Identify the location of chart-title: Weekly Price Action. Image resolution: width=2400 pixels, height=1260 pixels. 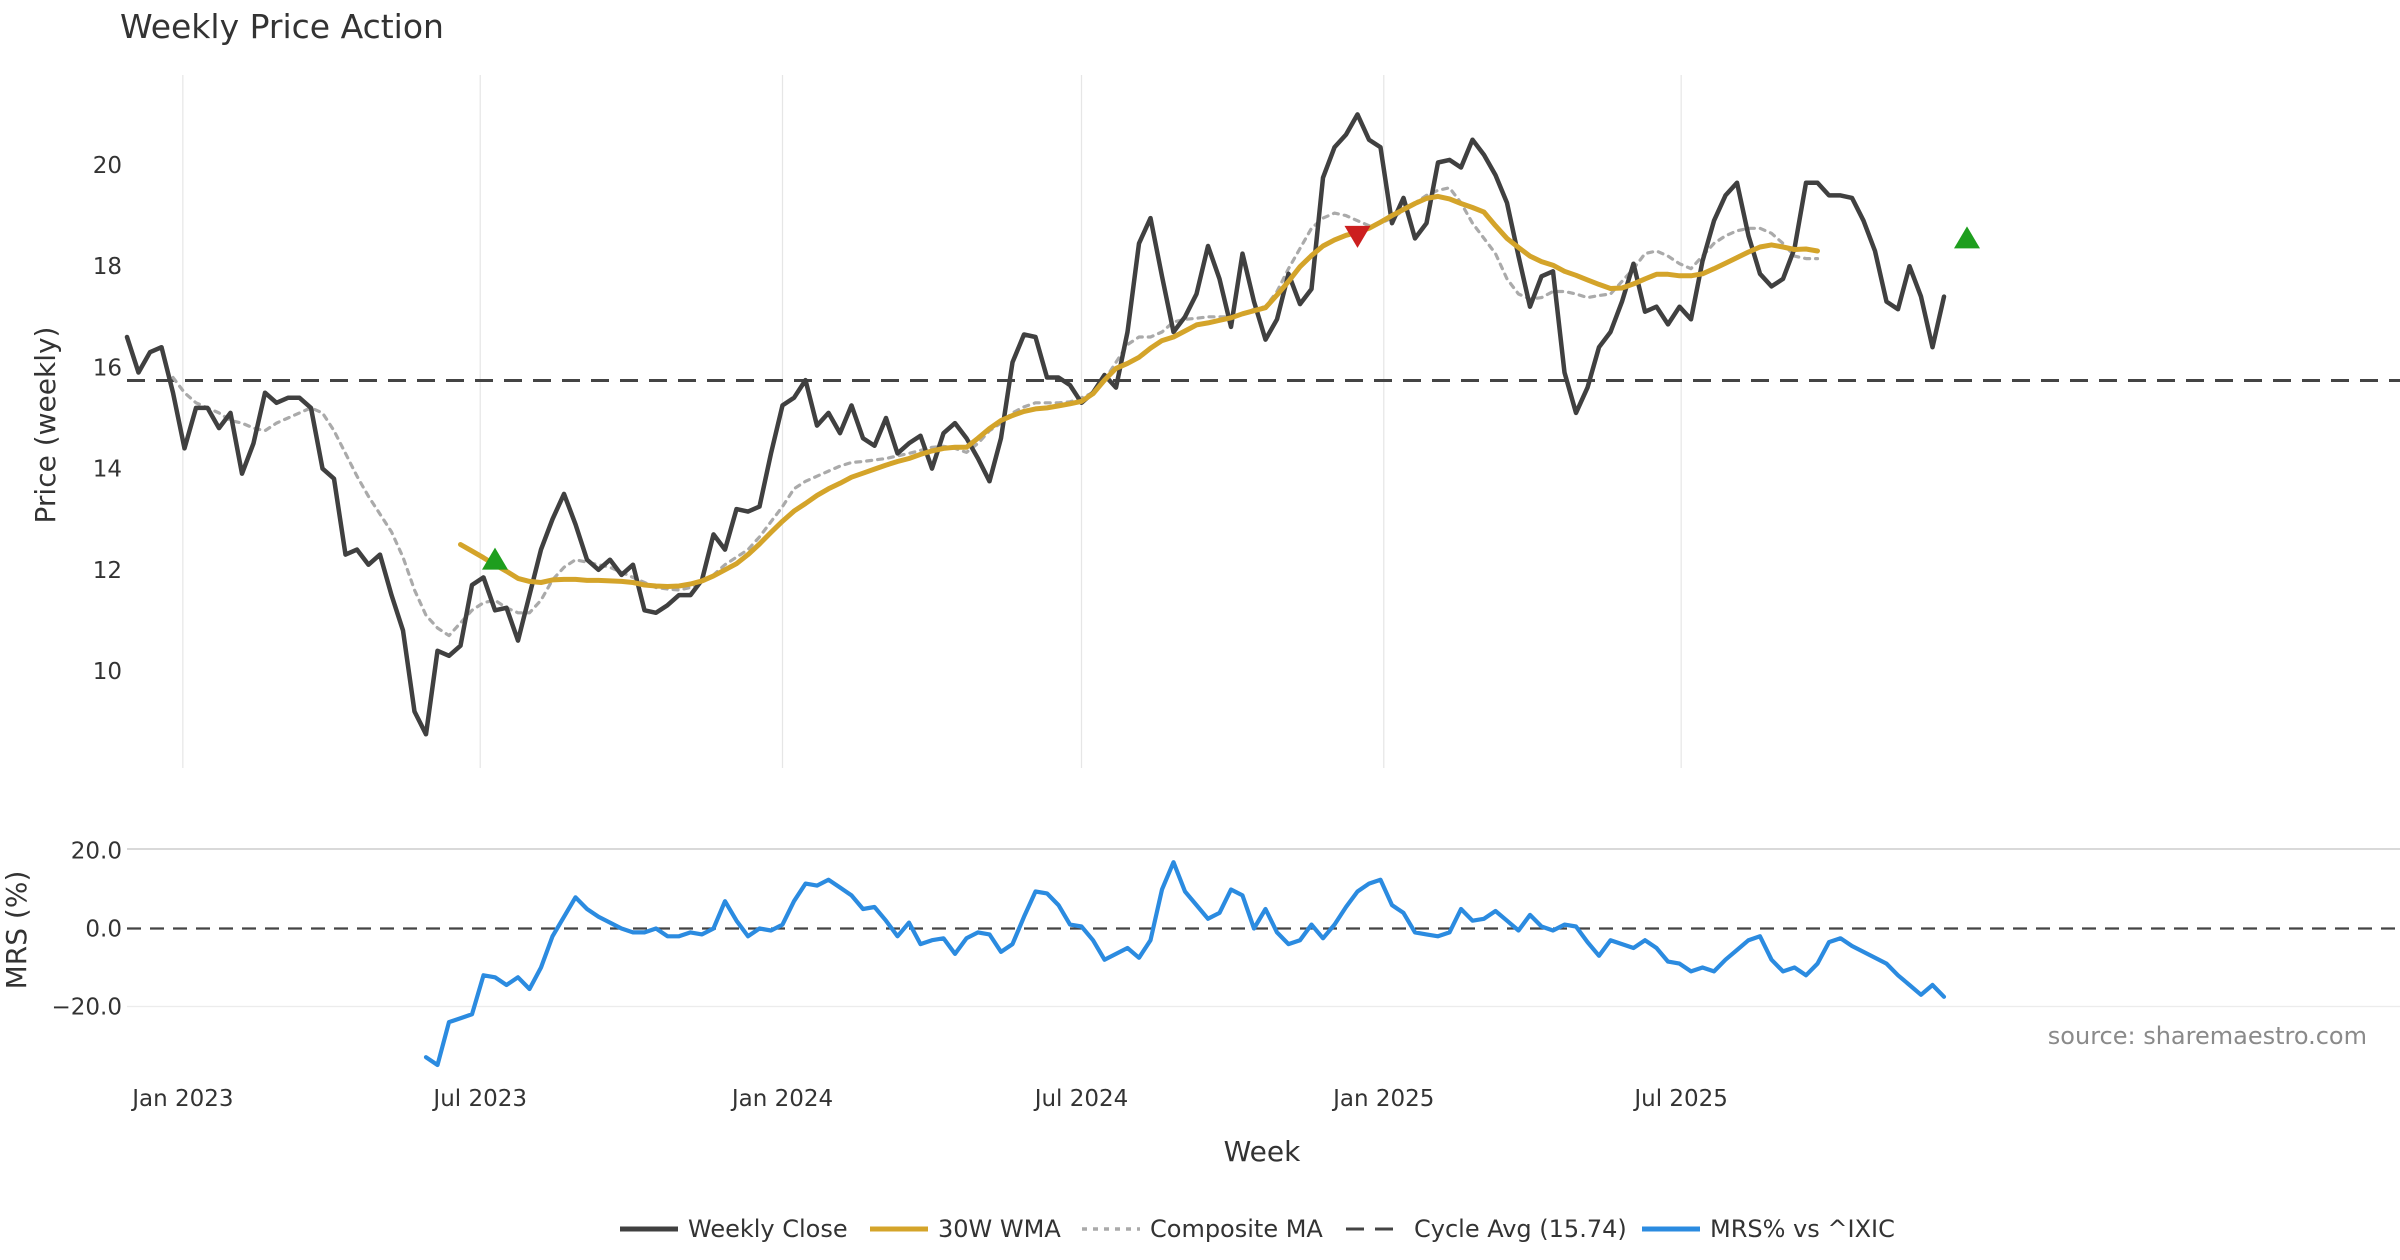
(282, 26).